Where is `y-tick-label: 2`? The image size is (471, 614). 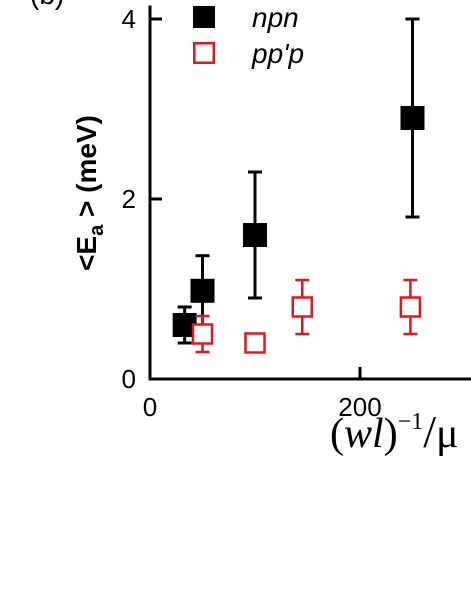 y-tick-label: 2 is located at coordinates (129, 199).